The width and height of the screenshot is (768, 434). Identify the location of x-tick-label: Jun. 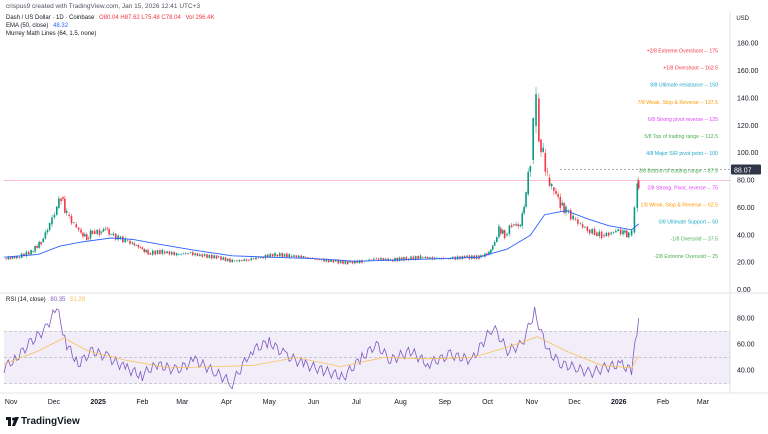
(313, 402).